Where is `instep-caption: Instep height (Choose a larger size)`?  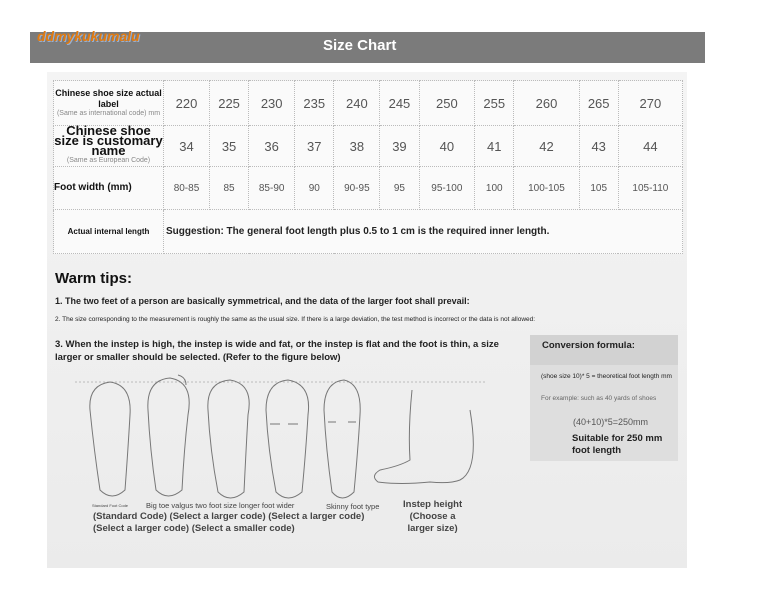 instep-caption: Instep height (Choose a larger size) is located at coordinates (433, 516).